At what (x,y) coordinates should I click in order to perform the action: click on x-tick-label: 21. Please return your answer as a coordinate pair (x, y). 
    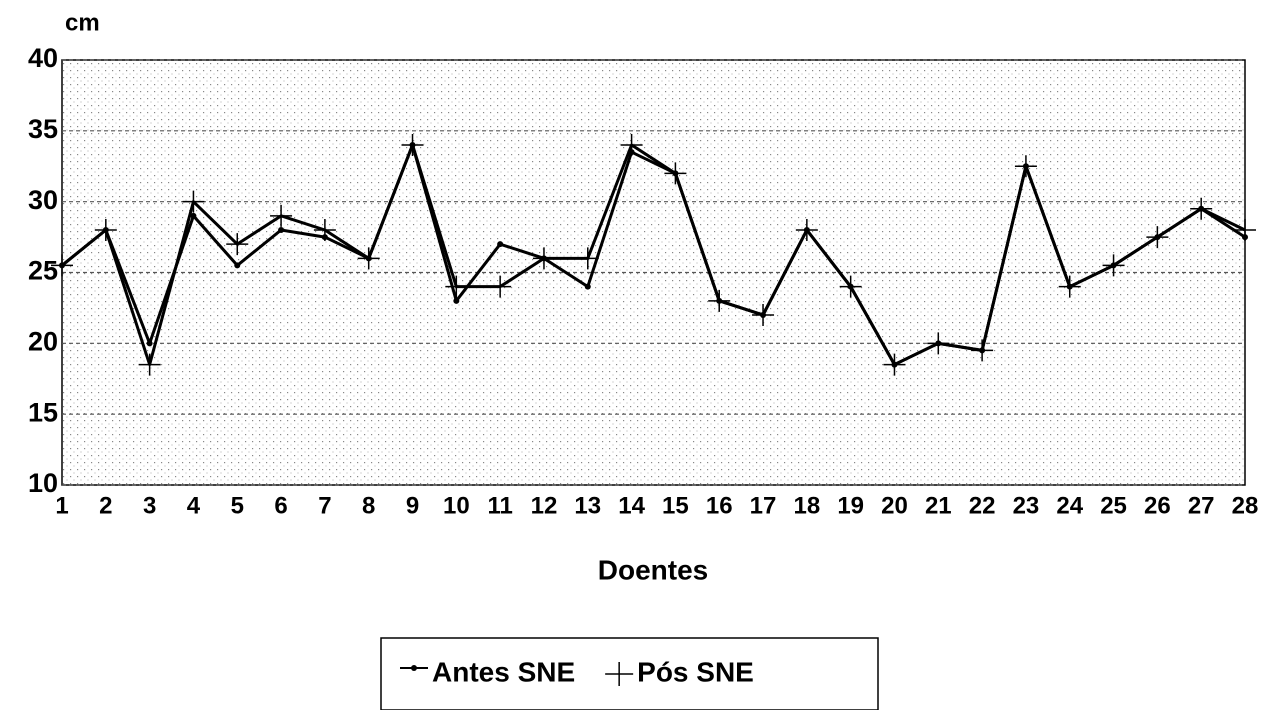
    Looking at the image, I should click on (938, 505).